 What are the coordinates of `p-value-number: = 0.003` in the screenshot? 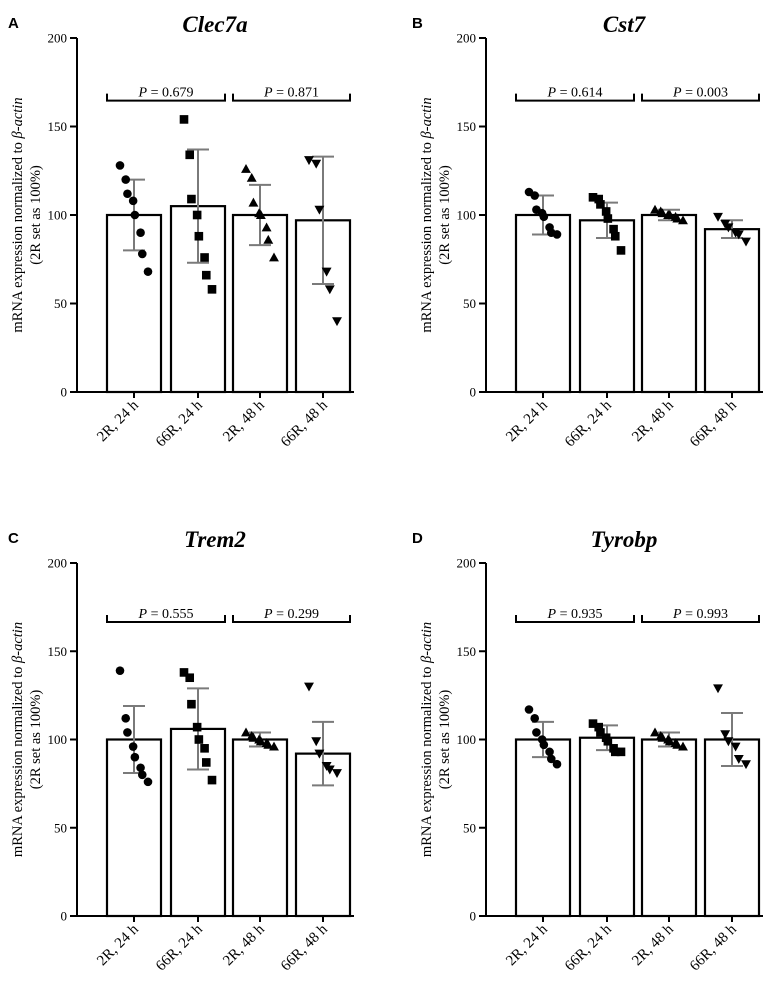 It's located at (705, 93).